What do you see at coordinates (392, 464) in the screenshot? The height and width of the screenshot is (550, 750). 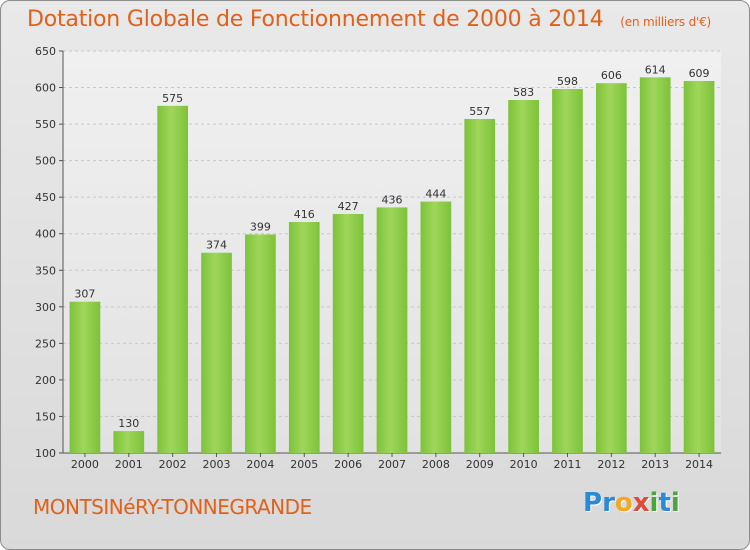 I see `x-tick-label: 2007` at bounding box center [392, 464].